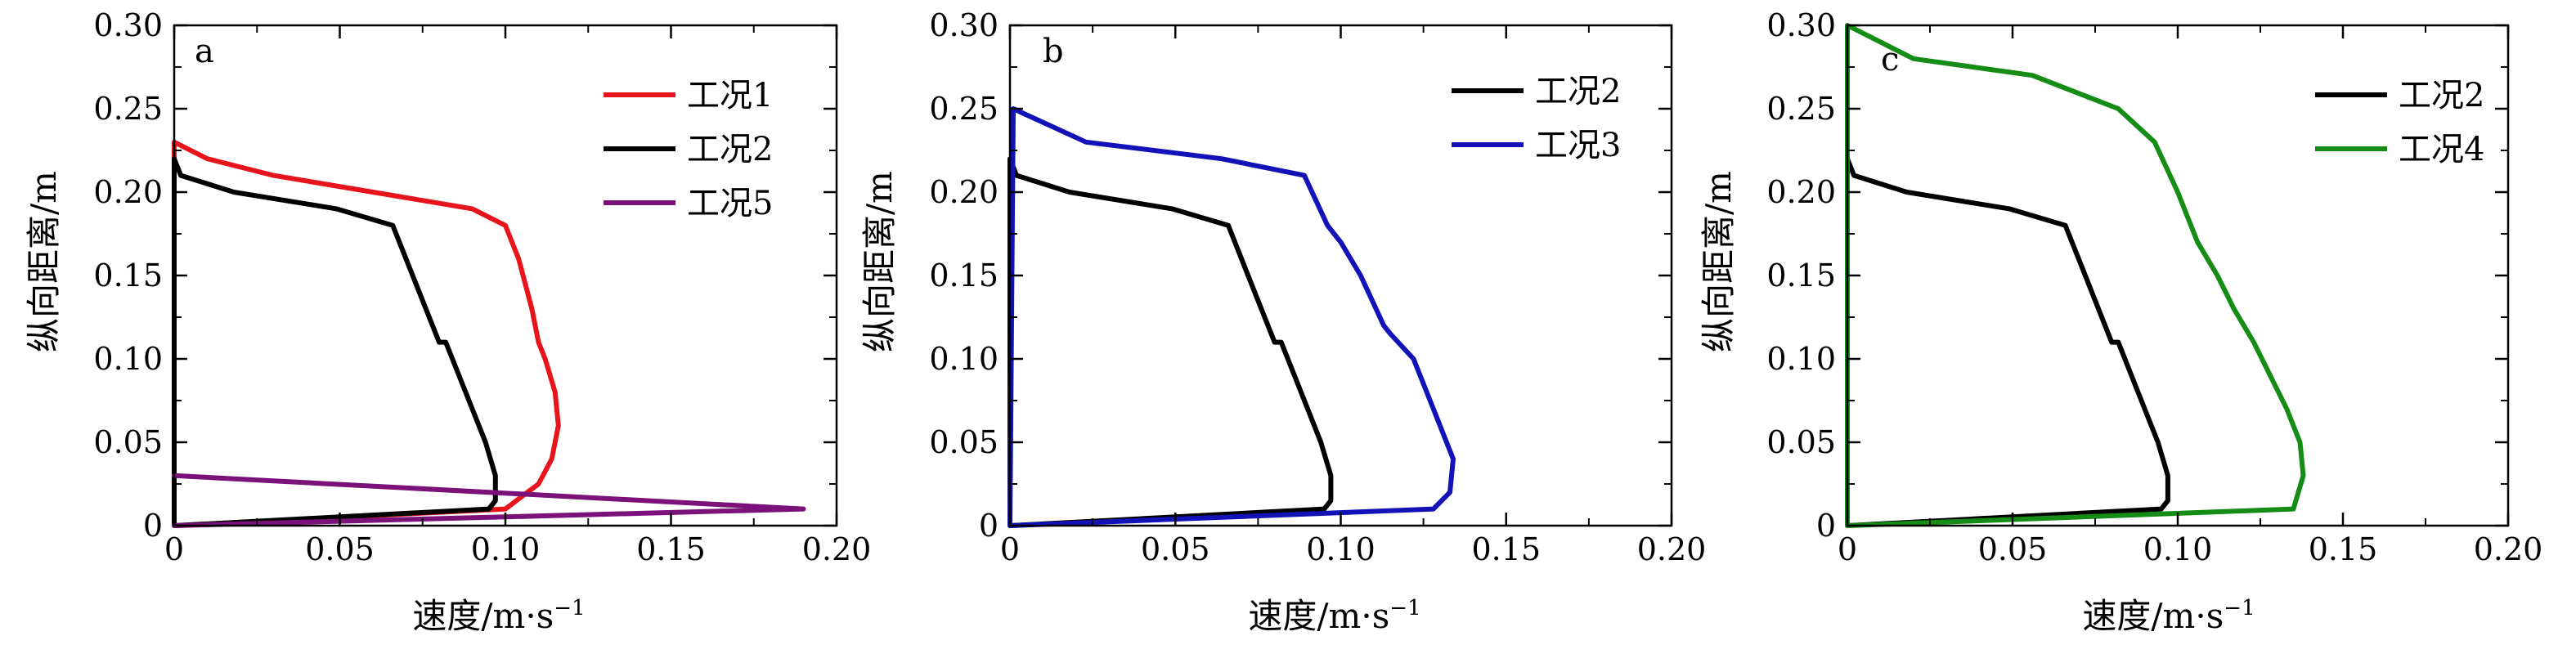 This screenshot has width=2576, height=645. I want to click on legend-label-2: 工况2, so click(730, 149).